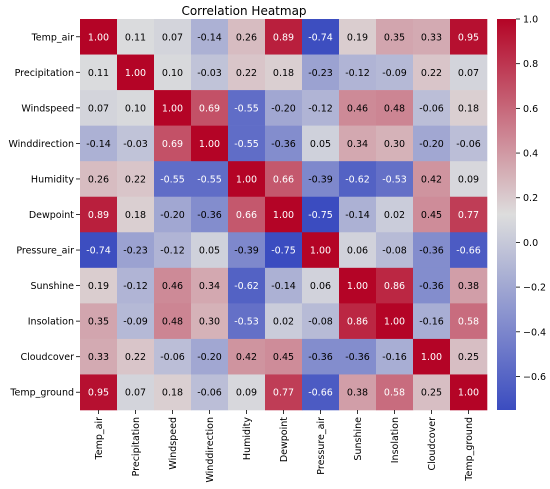 This screenshot has width=550, height=489. What do you see at coordinates (534, 377) in the screenshot?
I see `colorbar-tick-label: −0.6` at bounding box center [534, 377].